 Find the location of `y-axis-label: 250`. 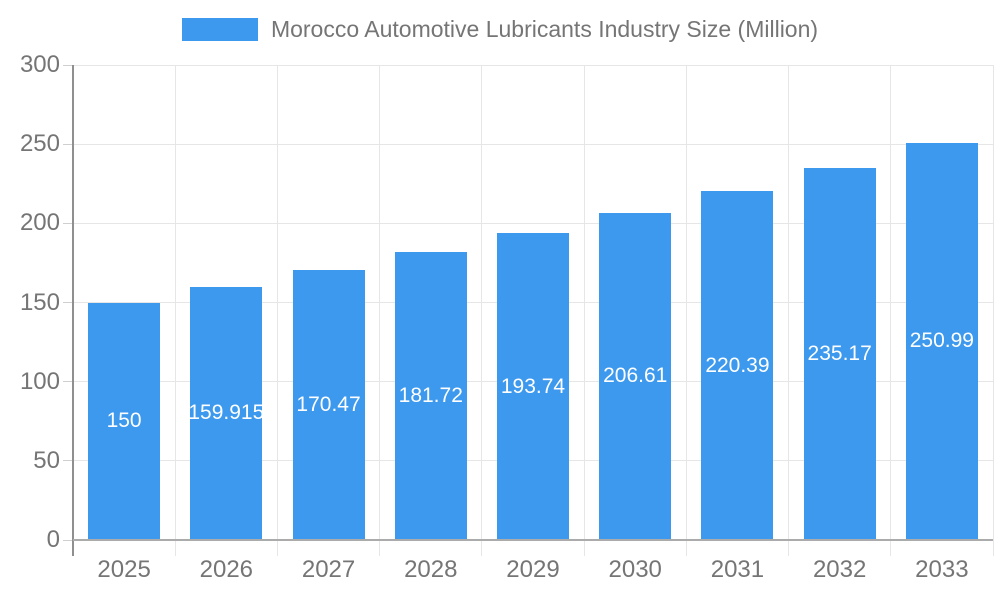

y-axis-label: 250 is located at coordinates (39, 144).